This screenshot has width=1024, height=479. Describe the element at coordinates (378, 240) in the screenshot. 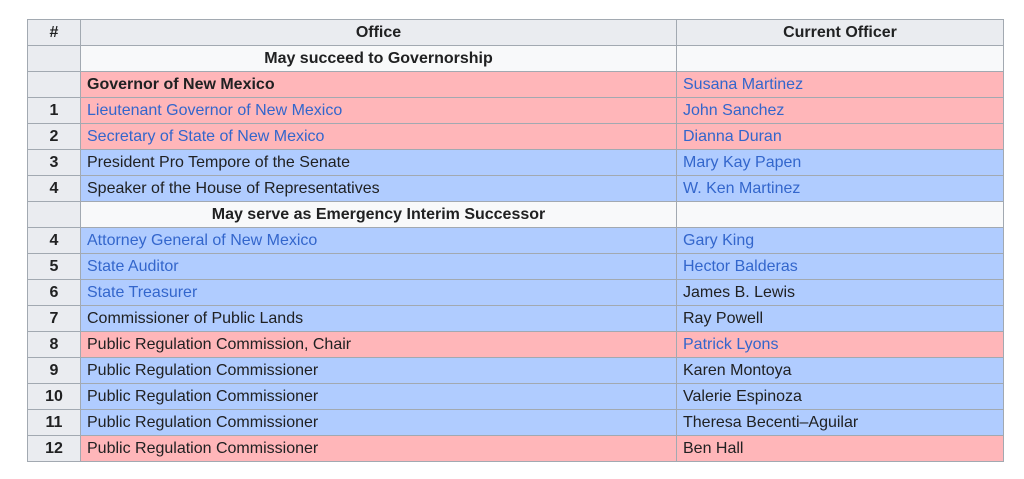

I see `office-cell: Attorney General of New Mexico` at that location.